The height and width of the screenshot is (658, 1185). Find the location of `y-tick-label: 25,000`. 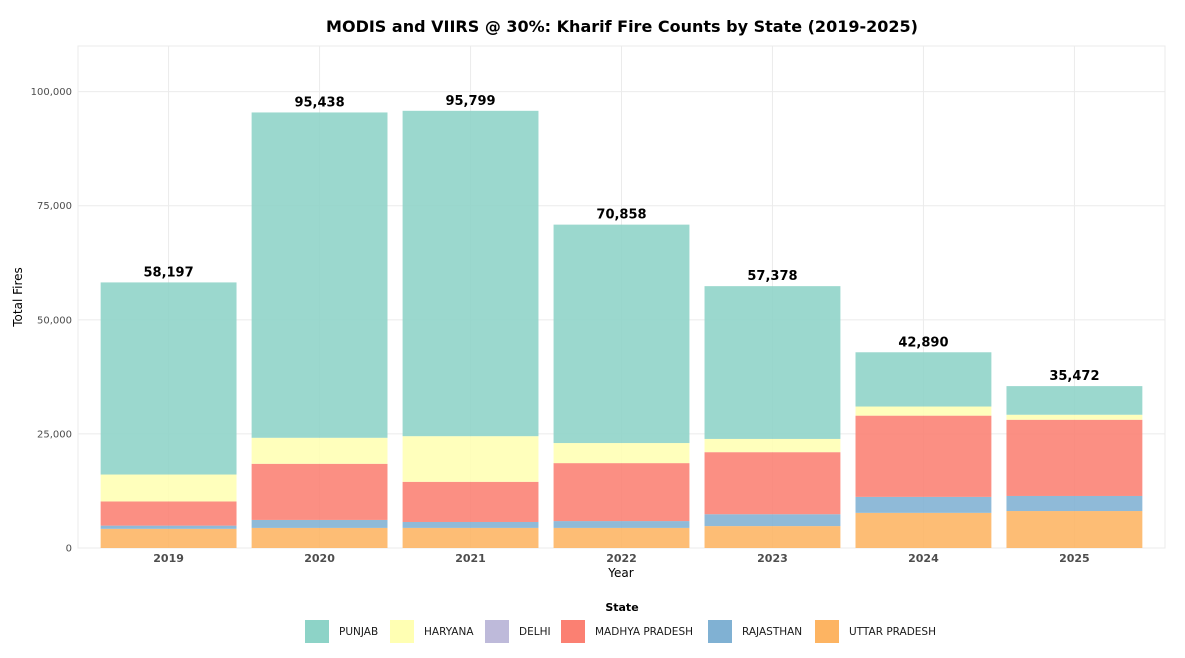

y-tick-label: 25,000 is located at coordinates (54, 434).